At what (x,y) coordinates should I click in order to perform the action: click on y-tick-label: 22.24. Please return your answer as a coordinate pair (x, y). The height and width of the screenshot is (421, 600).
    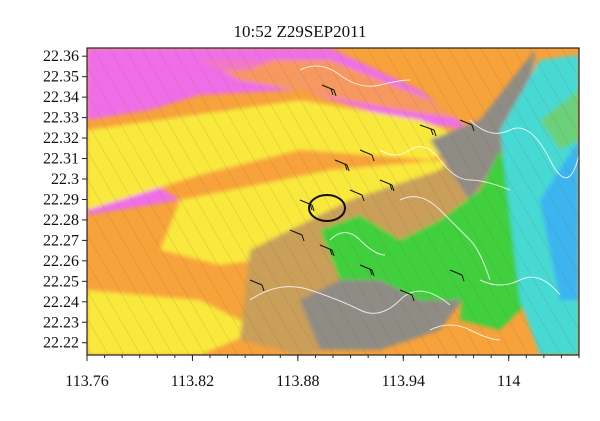
    Looking at the image, I should click on (61, 302).